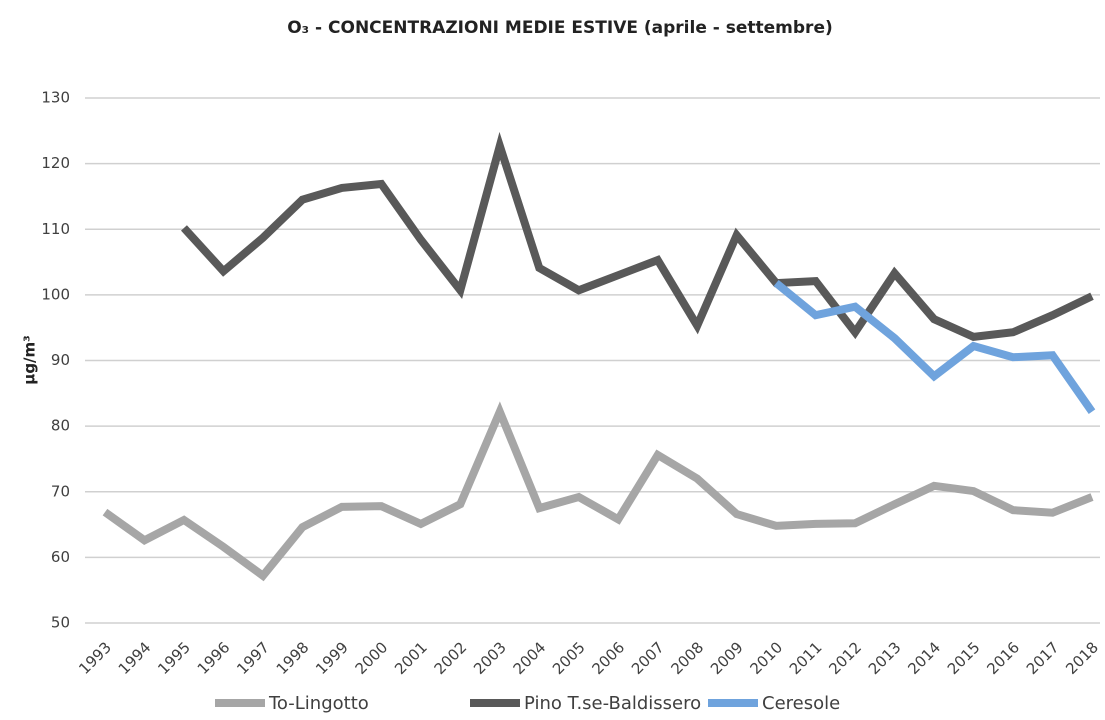  Describe the element at coordinates (174, 658) in the screenshot. I see `x-tick-label: 1995` at that location.